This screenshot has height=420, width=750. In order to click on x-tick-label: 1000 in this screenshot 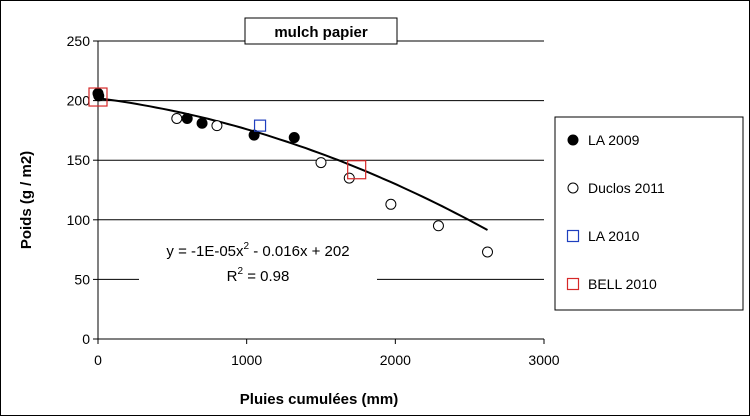, I will do `click(246, 360)`.